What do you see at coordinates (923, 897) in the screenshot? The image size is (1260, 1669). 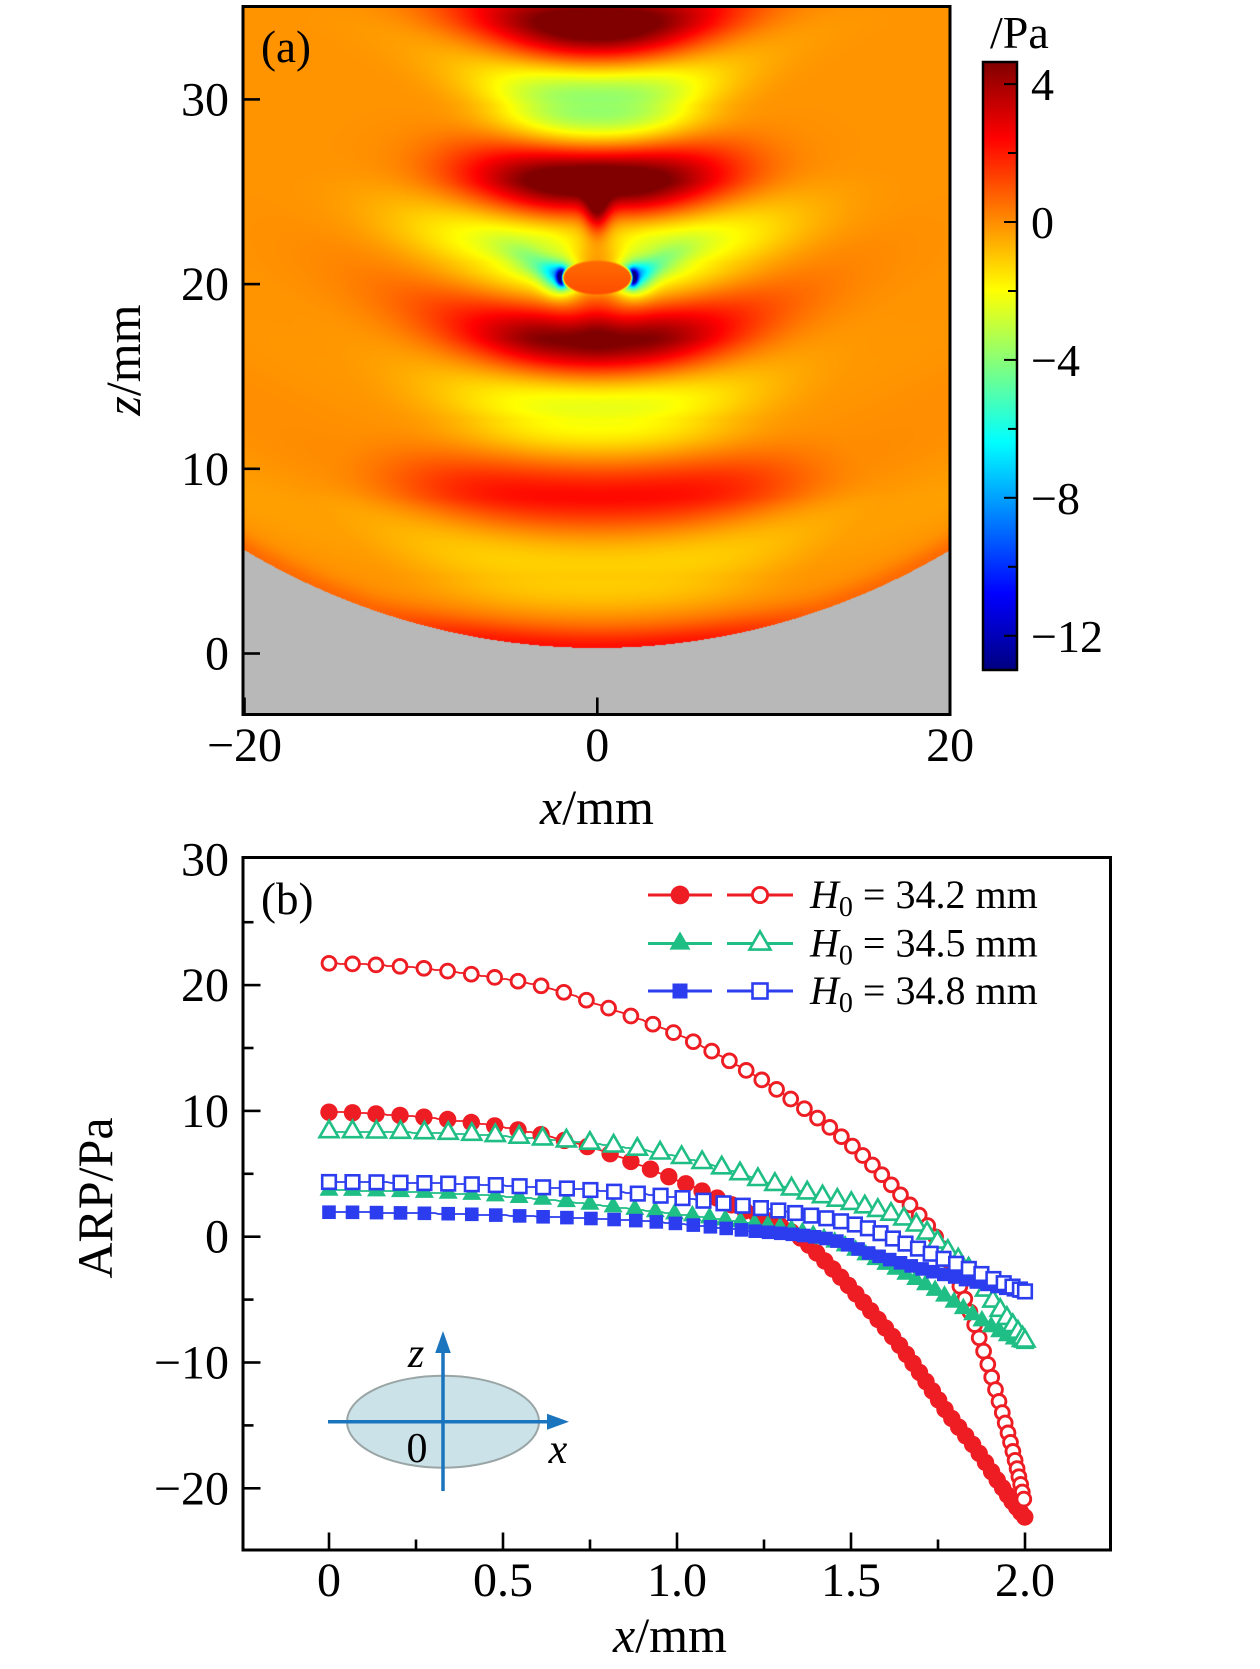 I see `svg-text: H0 = 34.2 mm` at bounding box center [923, 897].